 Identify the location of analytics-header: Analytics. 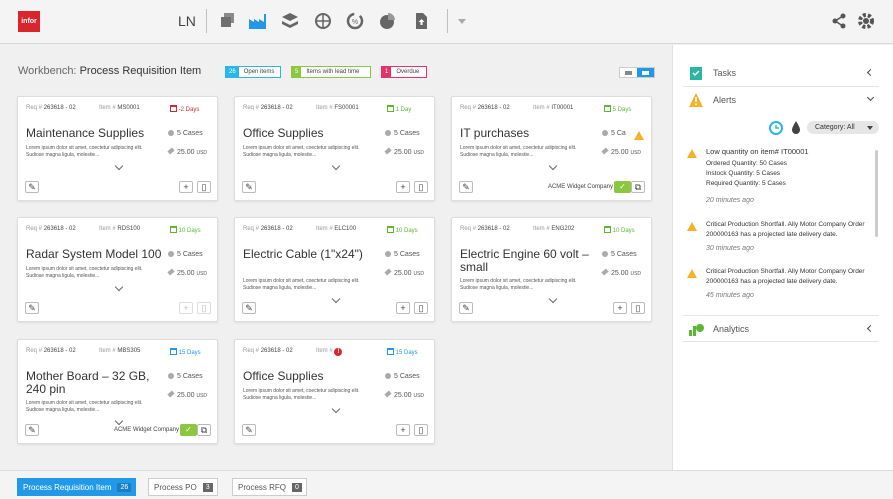
(781, 328).